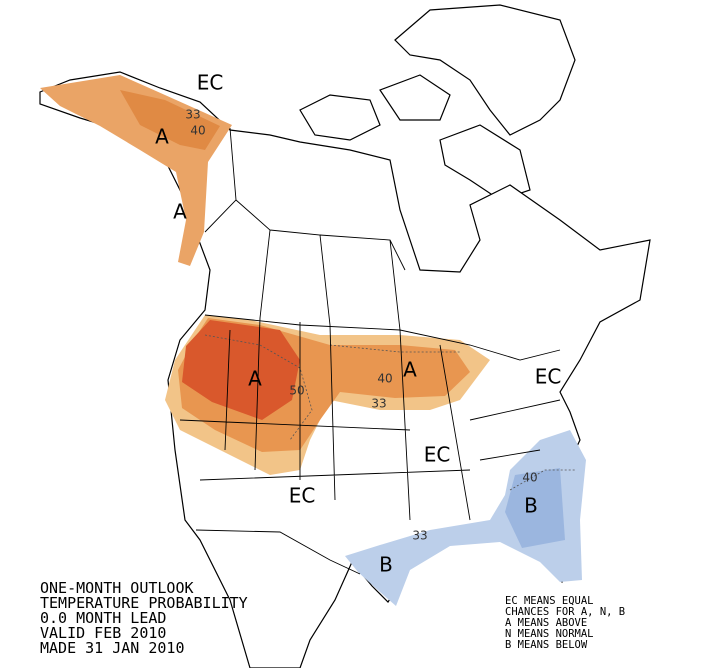 Image resolution: width=719 pixels, height=668 pixels. I want to click on key-line: B MEANS BELOW, so click(546, 645).